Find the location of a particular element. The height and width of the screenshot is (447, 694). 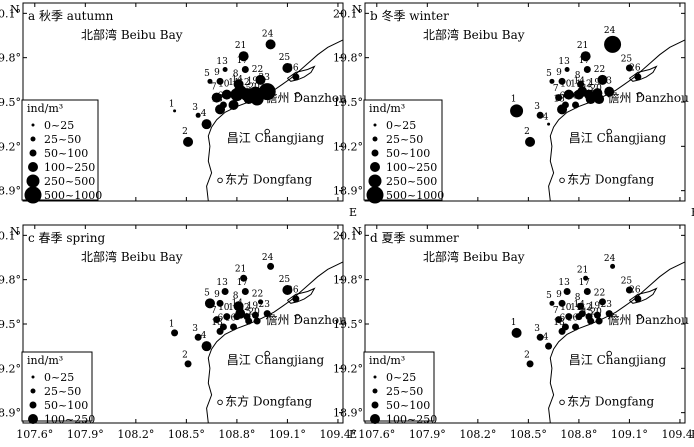

legend-box is located at coordinates (403, 150).